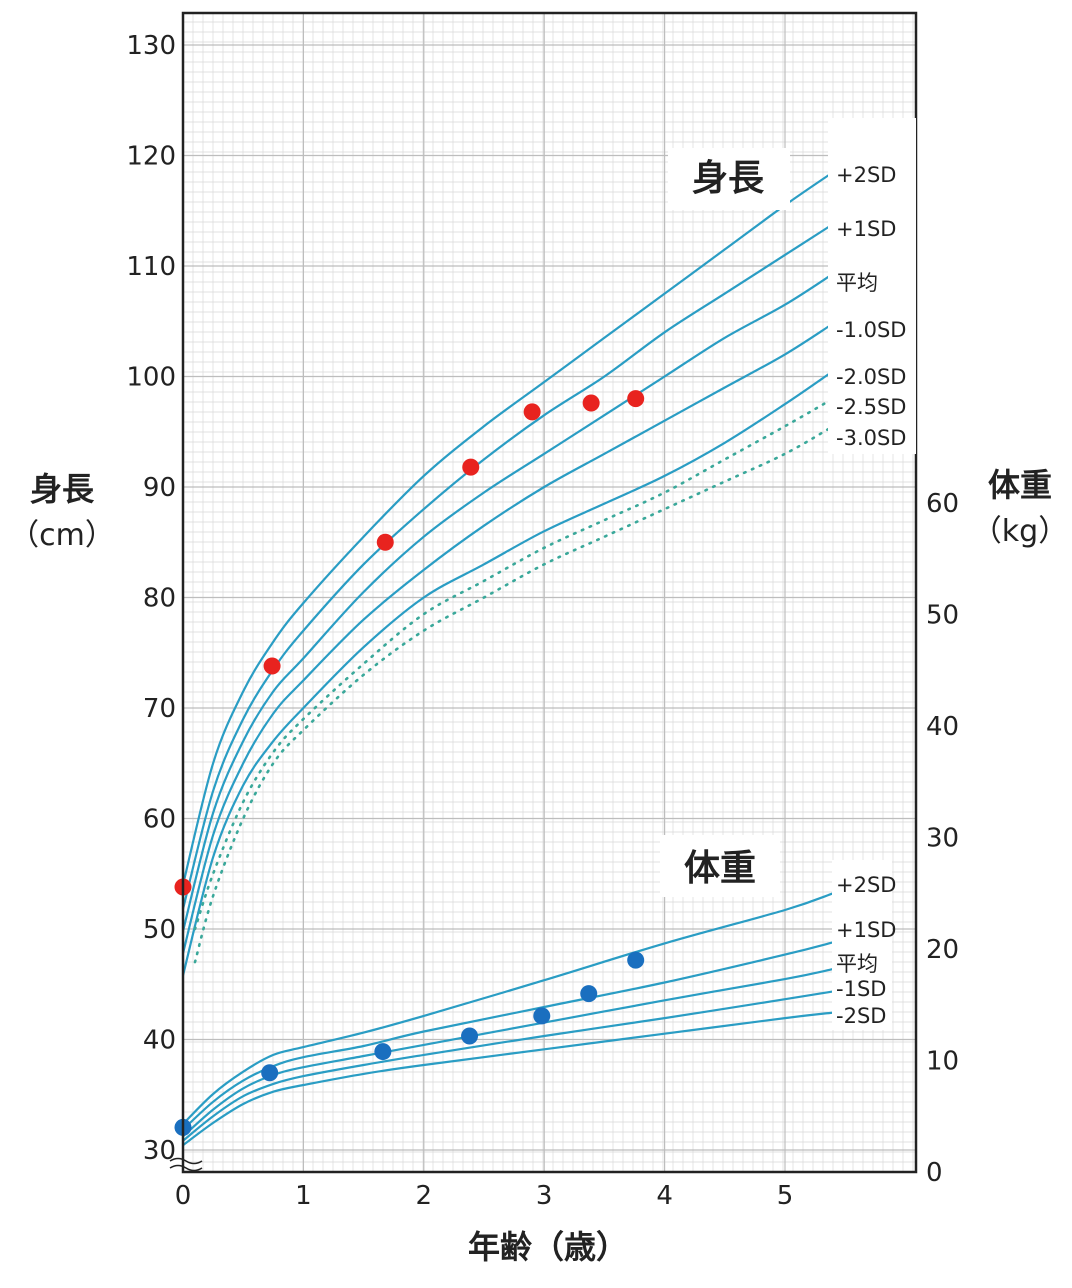 Image resolution: width=1072 pixels, height=1288 pixels. I want to click on y-left-axis-title: 身長, so click(62, 489).